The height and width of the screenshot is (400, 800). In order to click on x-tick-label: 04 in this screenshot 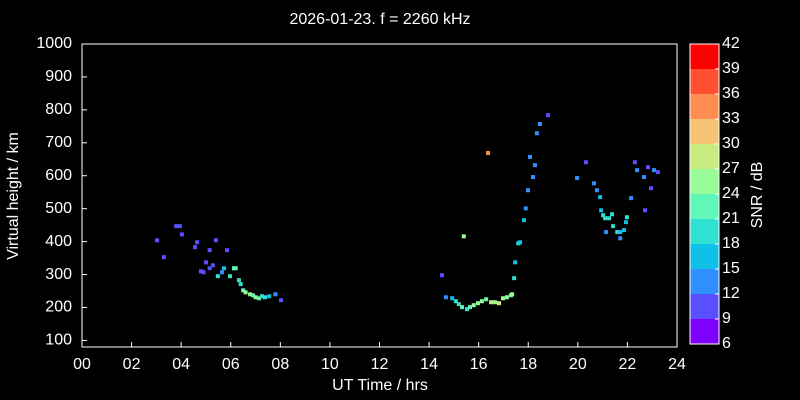, I will do `click(181, 364)`.